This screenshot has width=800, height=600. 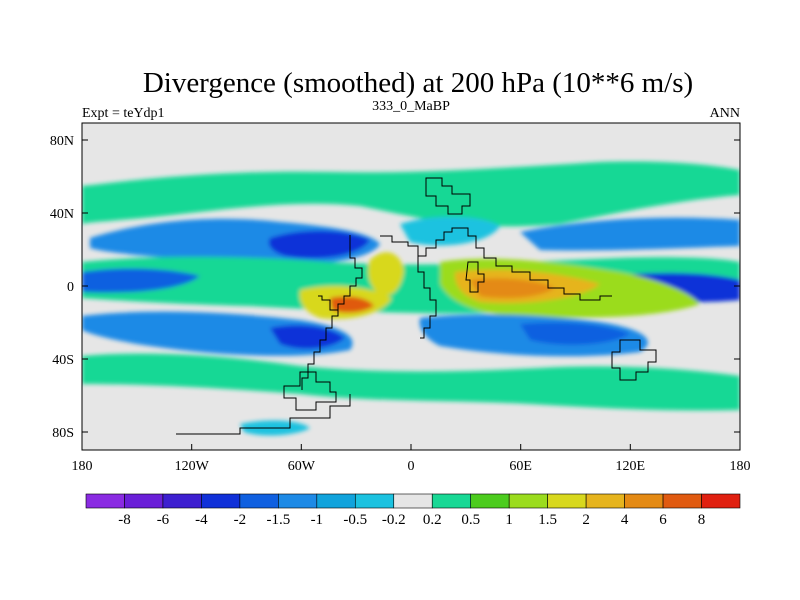 I want to click on colorbar-label: -1.5, so click(x=278, y=520).